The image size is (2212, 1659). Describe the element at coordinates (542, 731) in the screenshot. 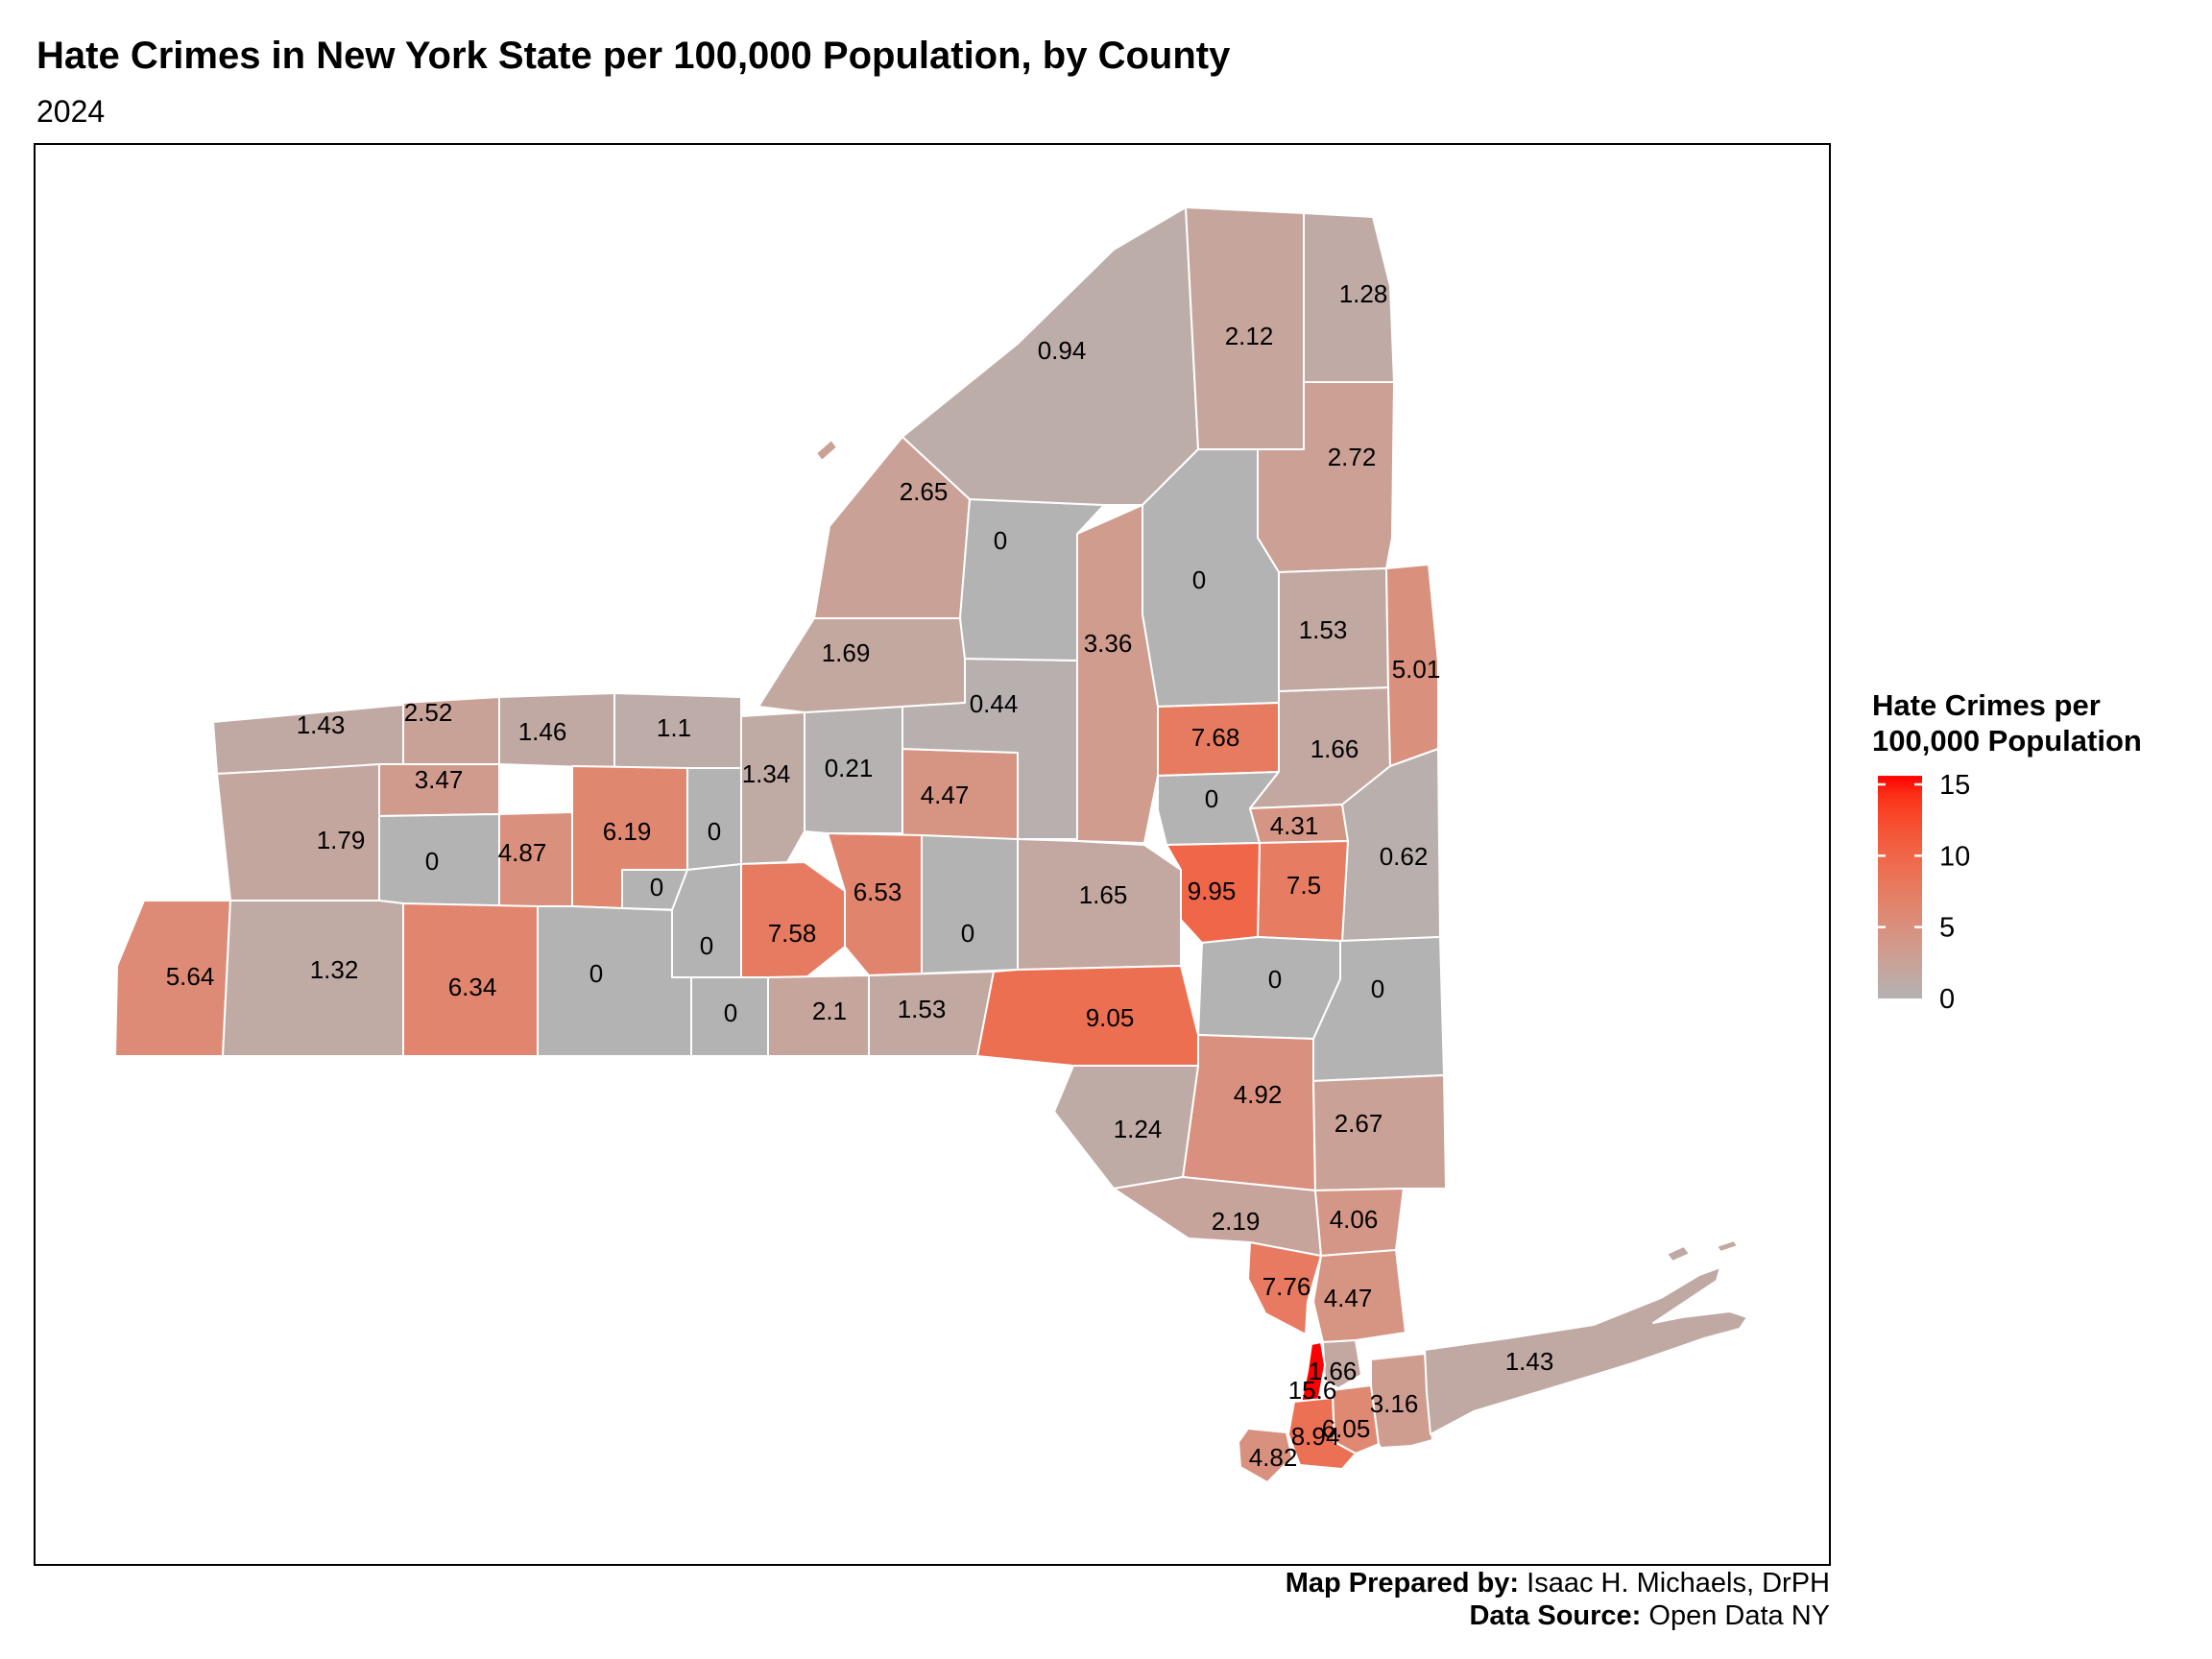

I see `county-value-label-monroe: 1.46` at that location.